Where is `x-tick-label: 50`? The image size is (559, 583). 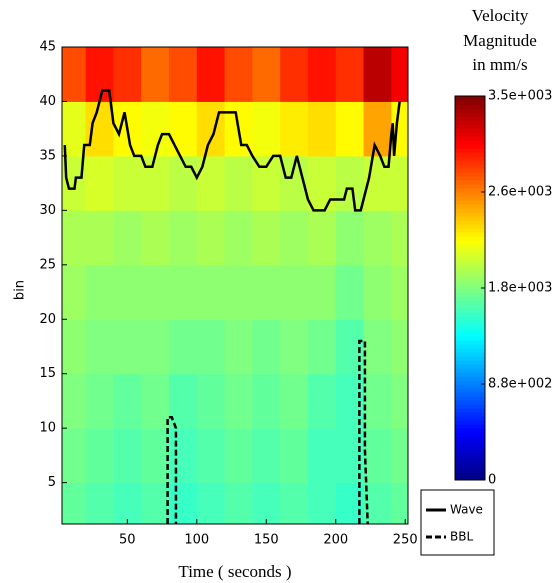 x-tick-label: 50 is located at coordinates (127, 540).